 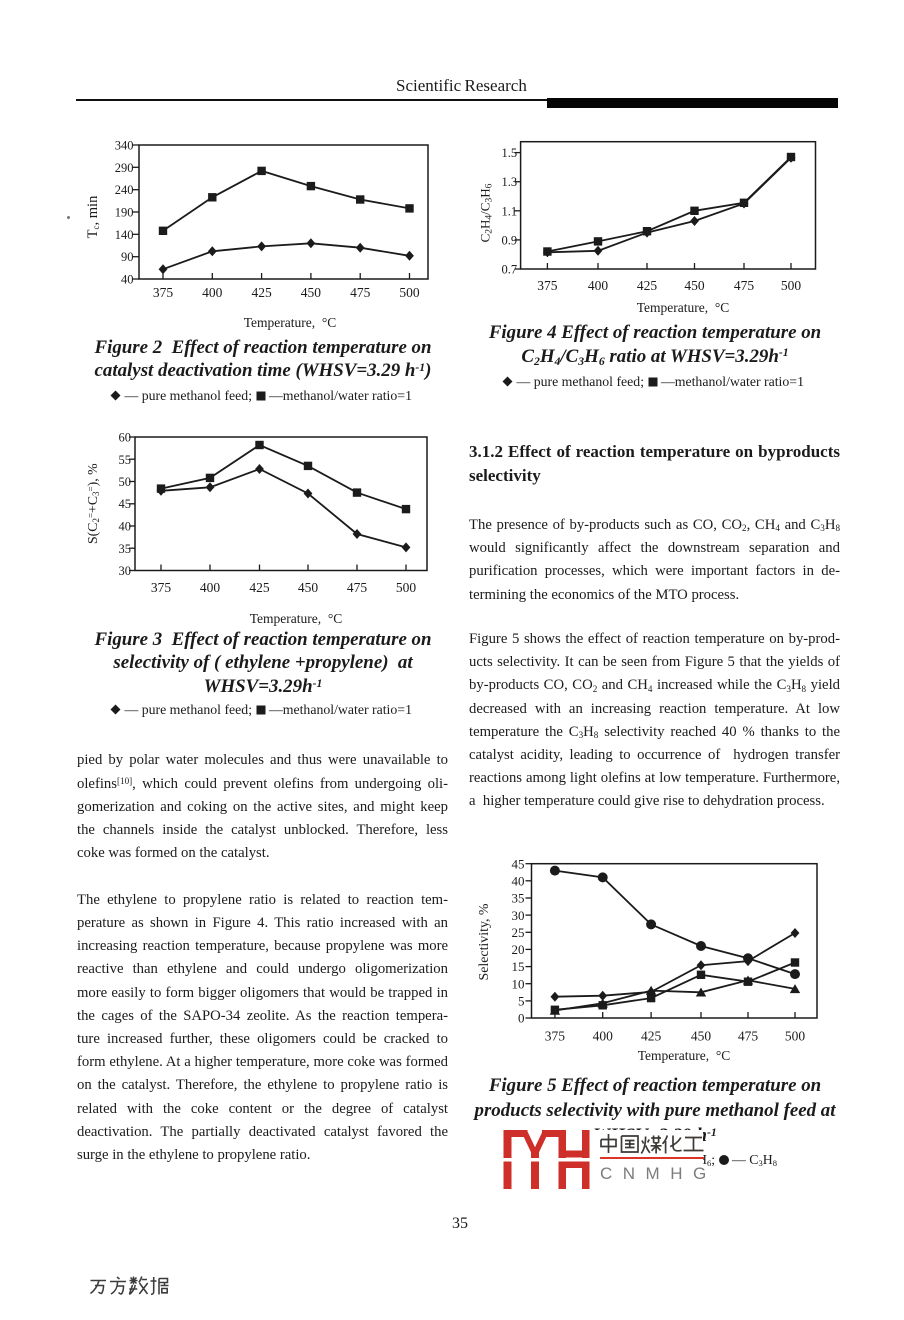 What do you see at coordinates (124, 168) in the screenshot?
I see `svg-text: 290` at bounding box center [124, 168].